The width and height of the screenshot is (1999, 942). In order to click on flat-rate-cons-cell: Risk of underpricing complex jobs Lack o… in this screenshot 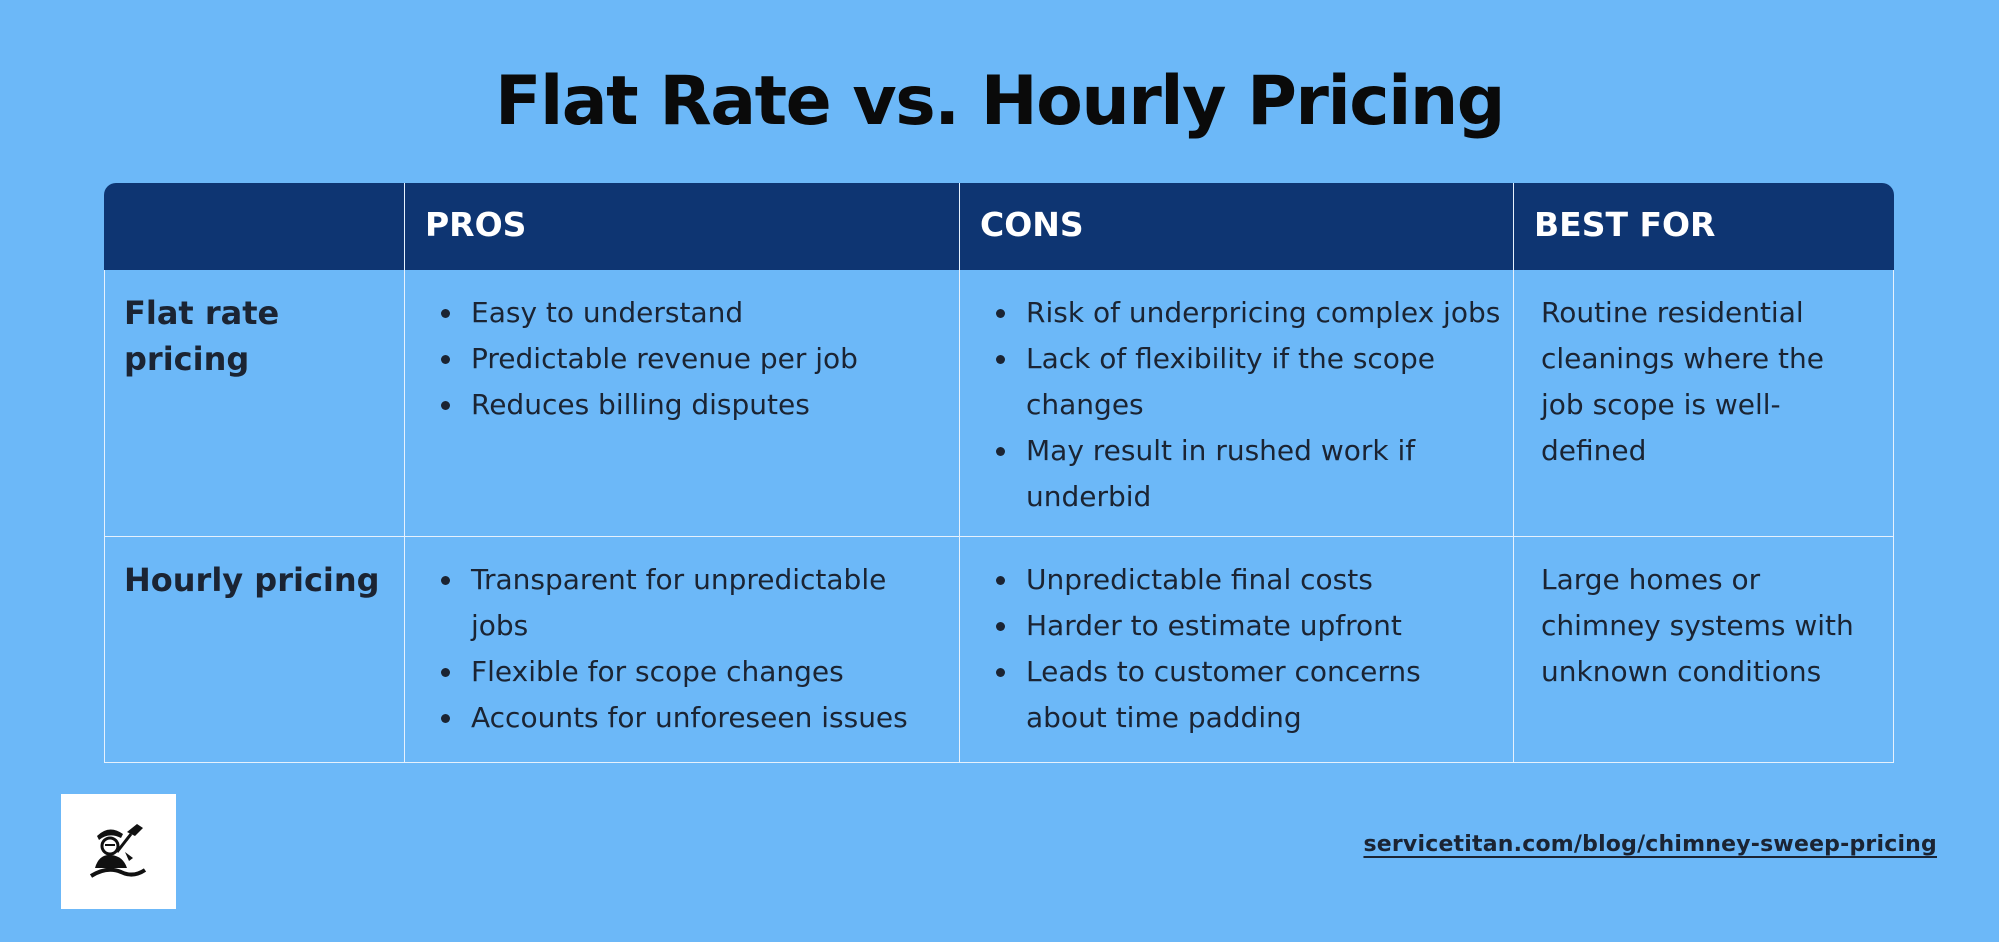, I will do `click(1237, 403)`.